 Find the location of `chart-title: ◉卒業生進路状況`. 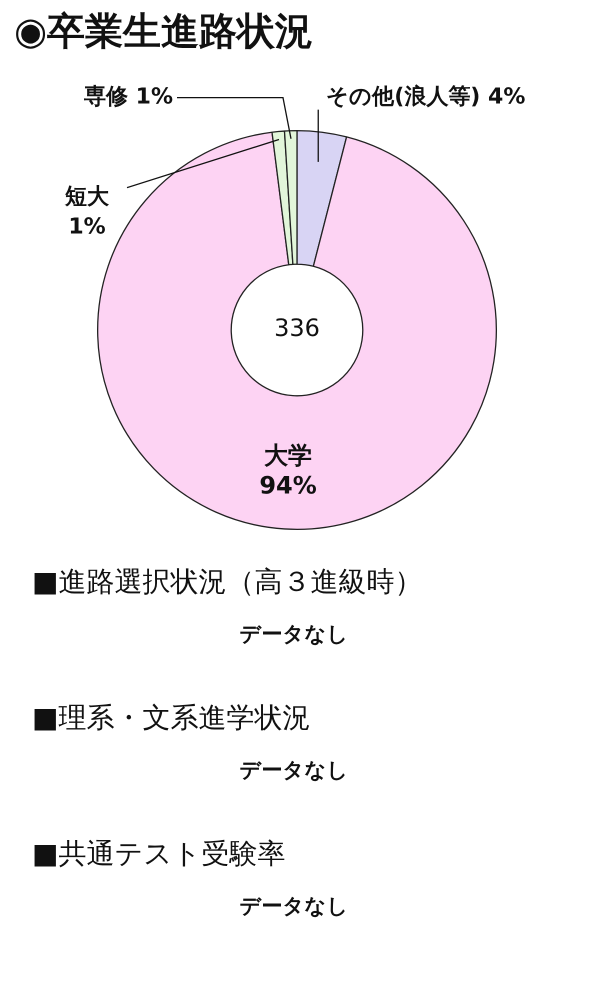

chart-title: ◉卒業生進路状況 is located at coordinates (164, 31).